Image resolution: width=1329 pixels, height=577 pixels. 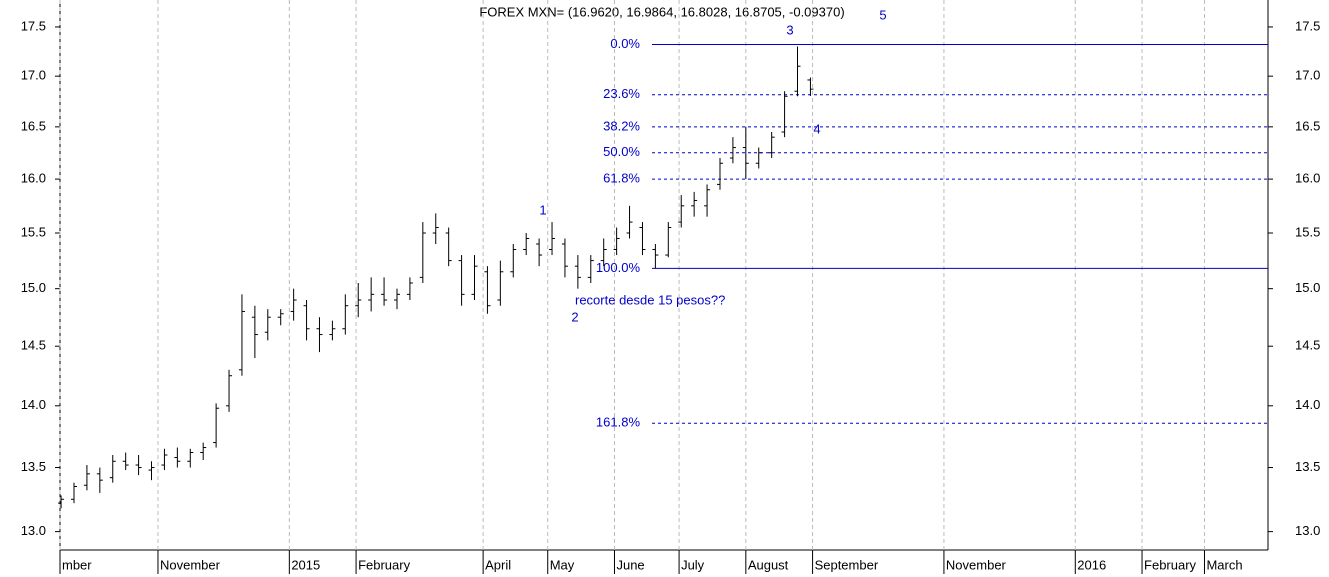 I want to click on x-tick-label: August, so click(x=768, y=564).